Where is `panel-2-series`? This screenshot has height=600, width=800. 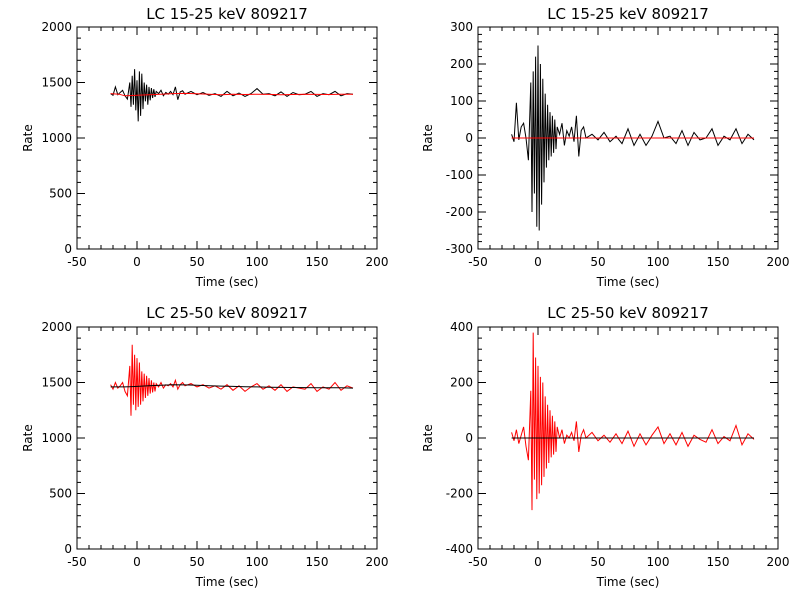
panel-2-series is located at coordinates (633, 138).